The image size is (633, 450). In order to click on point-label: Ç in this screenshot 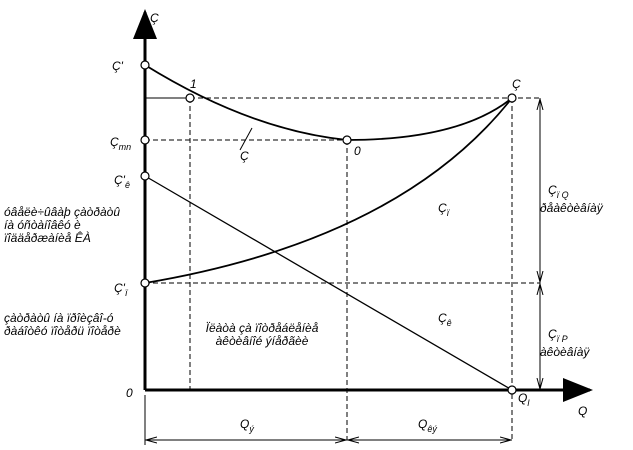, I will do `click(516, 84)`.